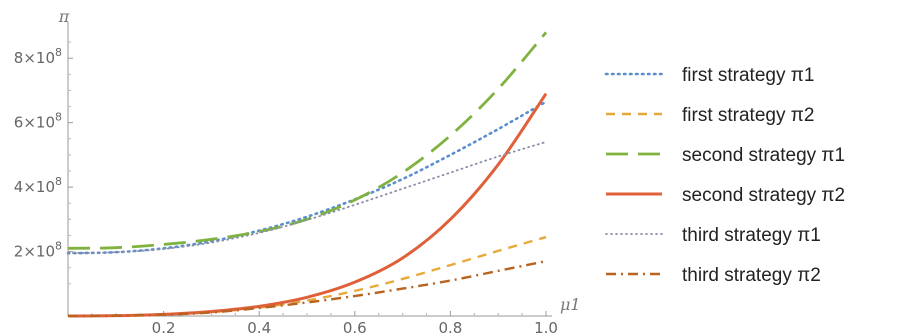  I want to click on x-axis-label: μ1, so click(570, 304).